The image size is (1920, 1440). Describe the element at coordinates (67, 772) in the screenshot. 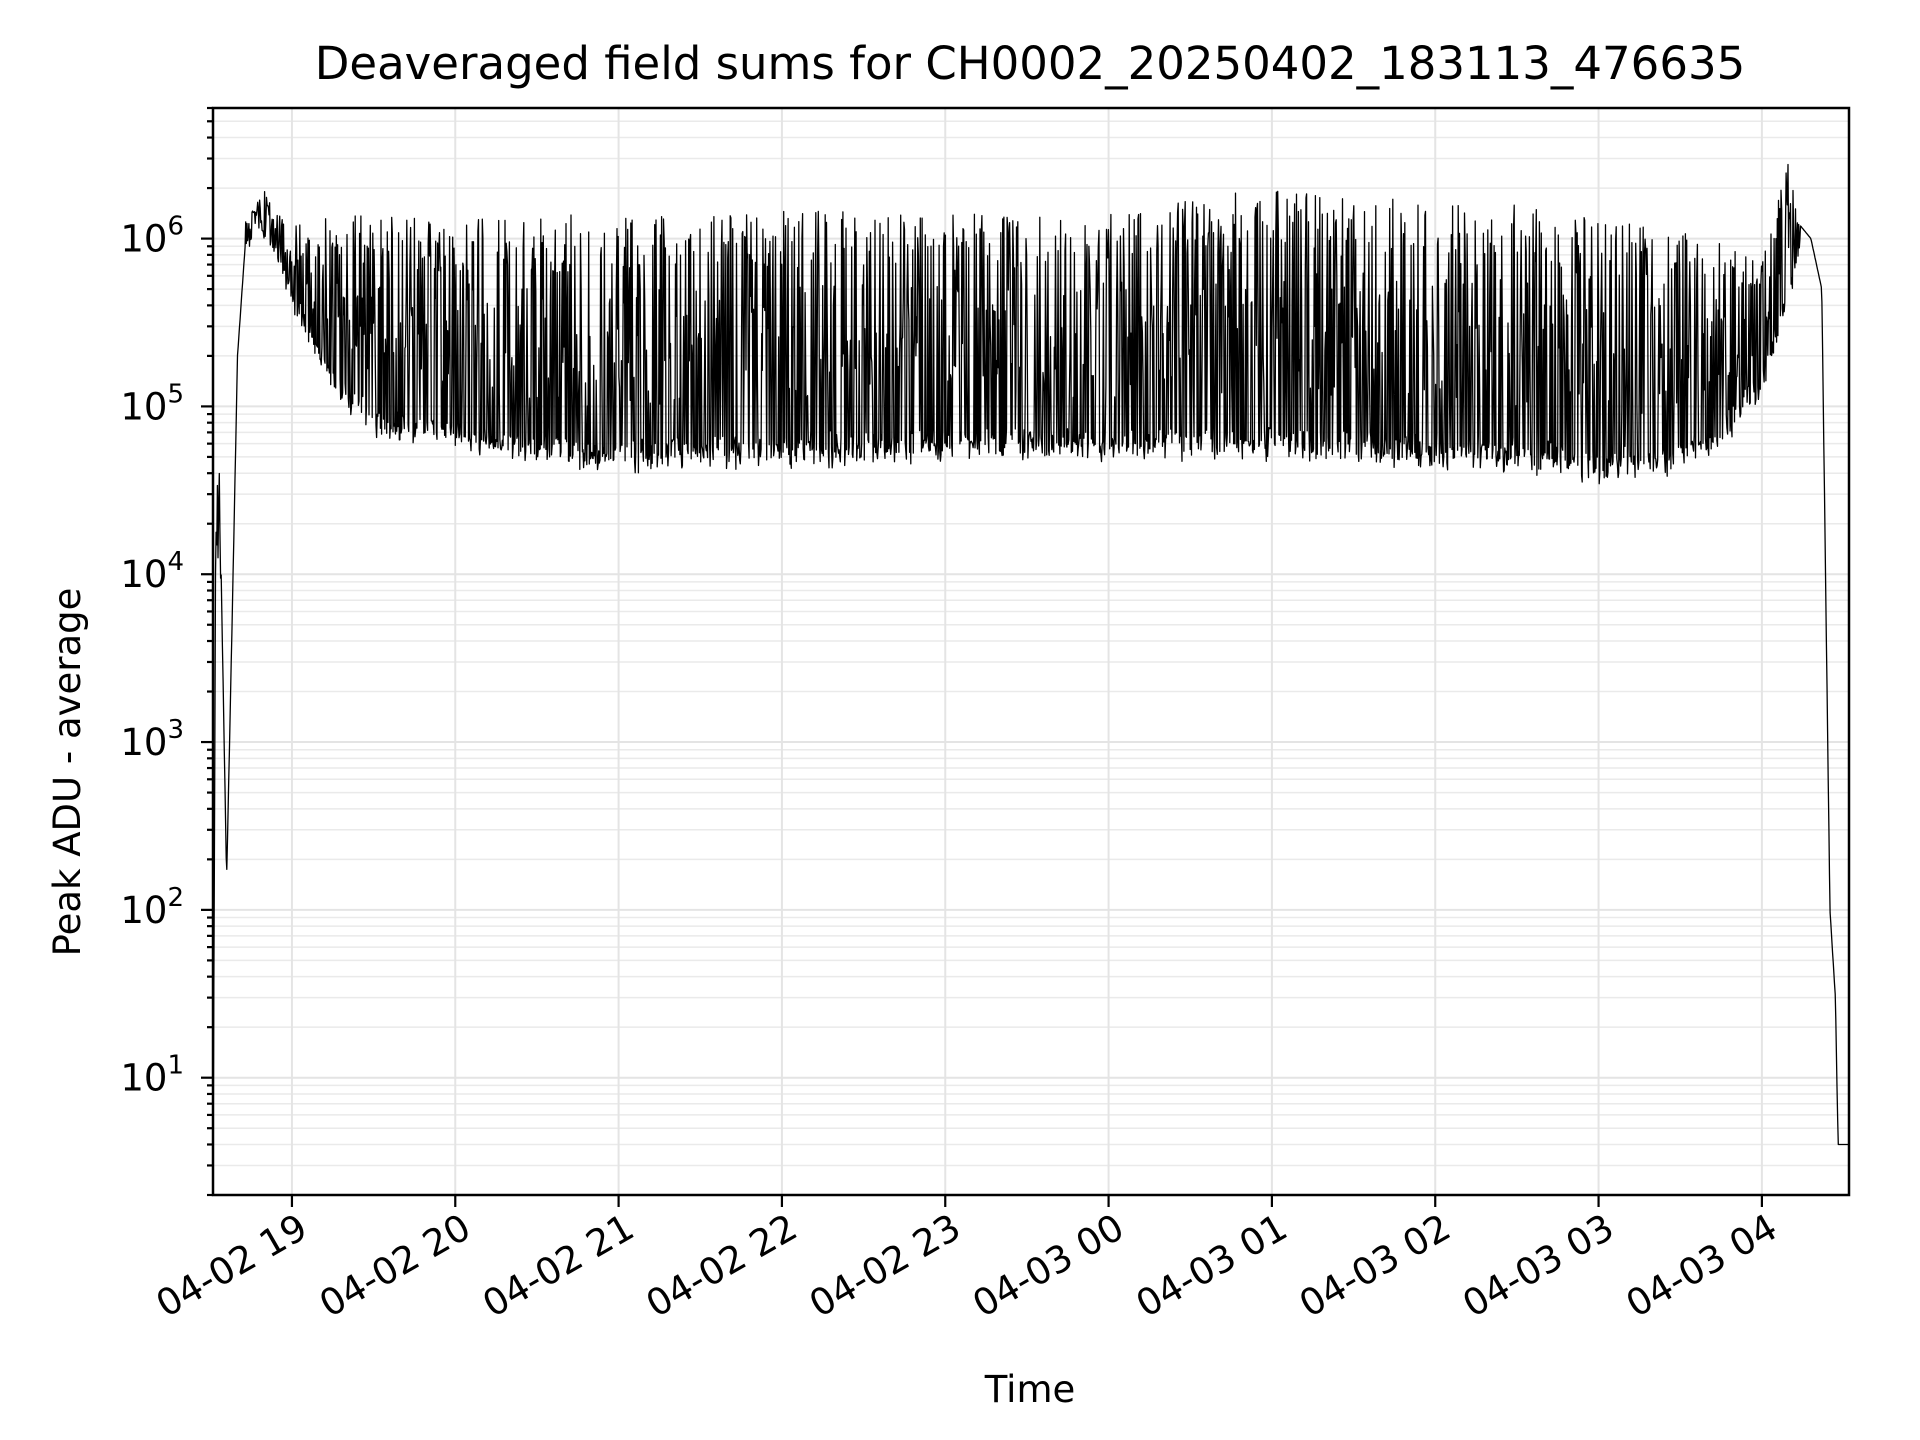

I see `y-axis-label: Peak ADU - average` at that location.